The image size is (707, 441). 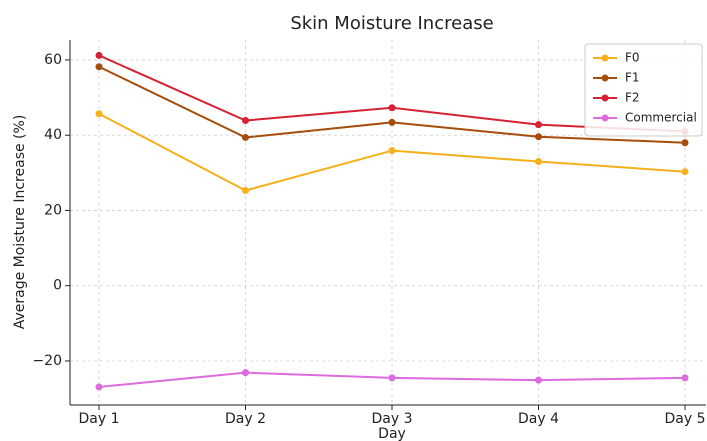 I want to click on y-tick-label: 40, so click(x=53, y=135).